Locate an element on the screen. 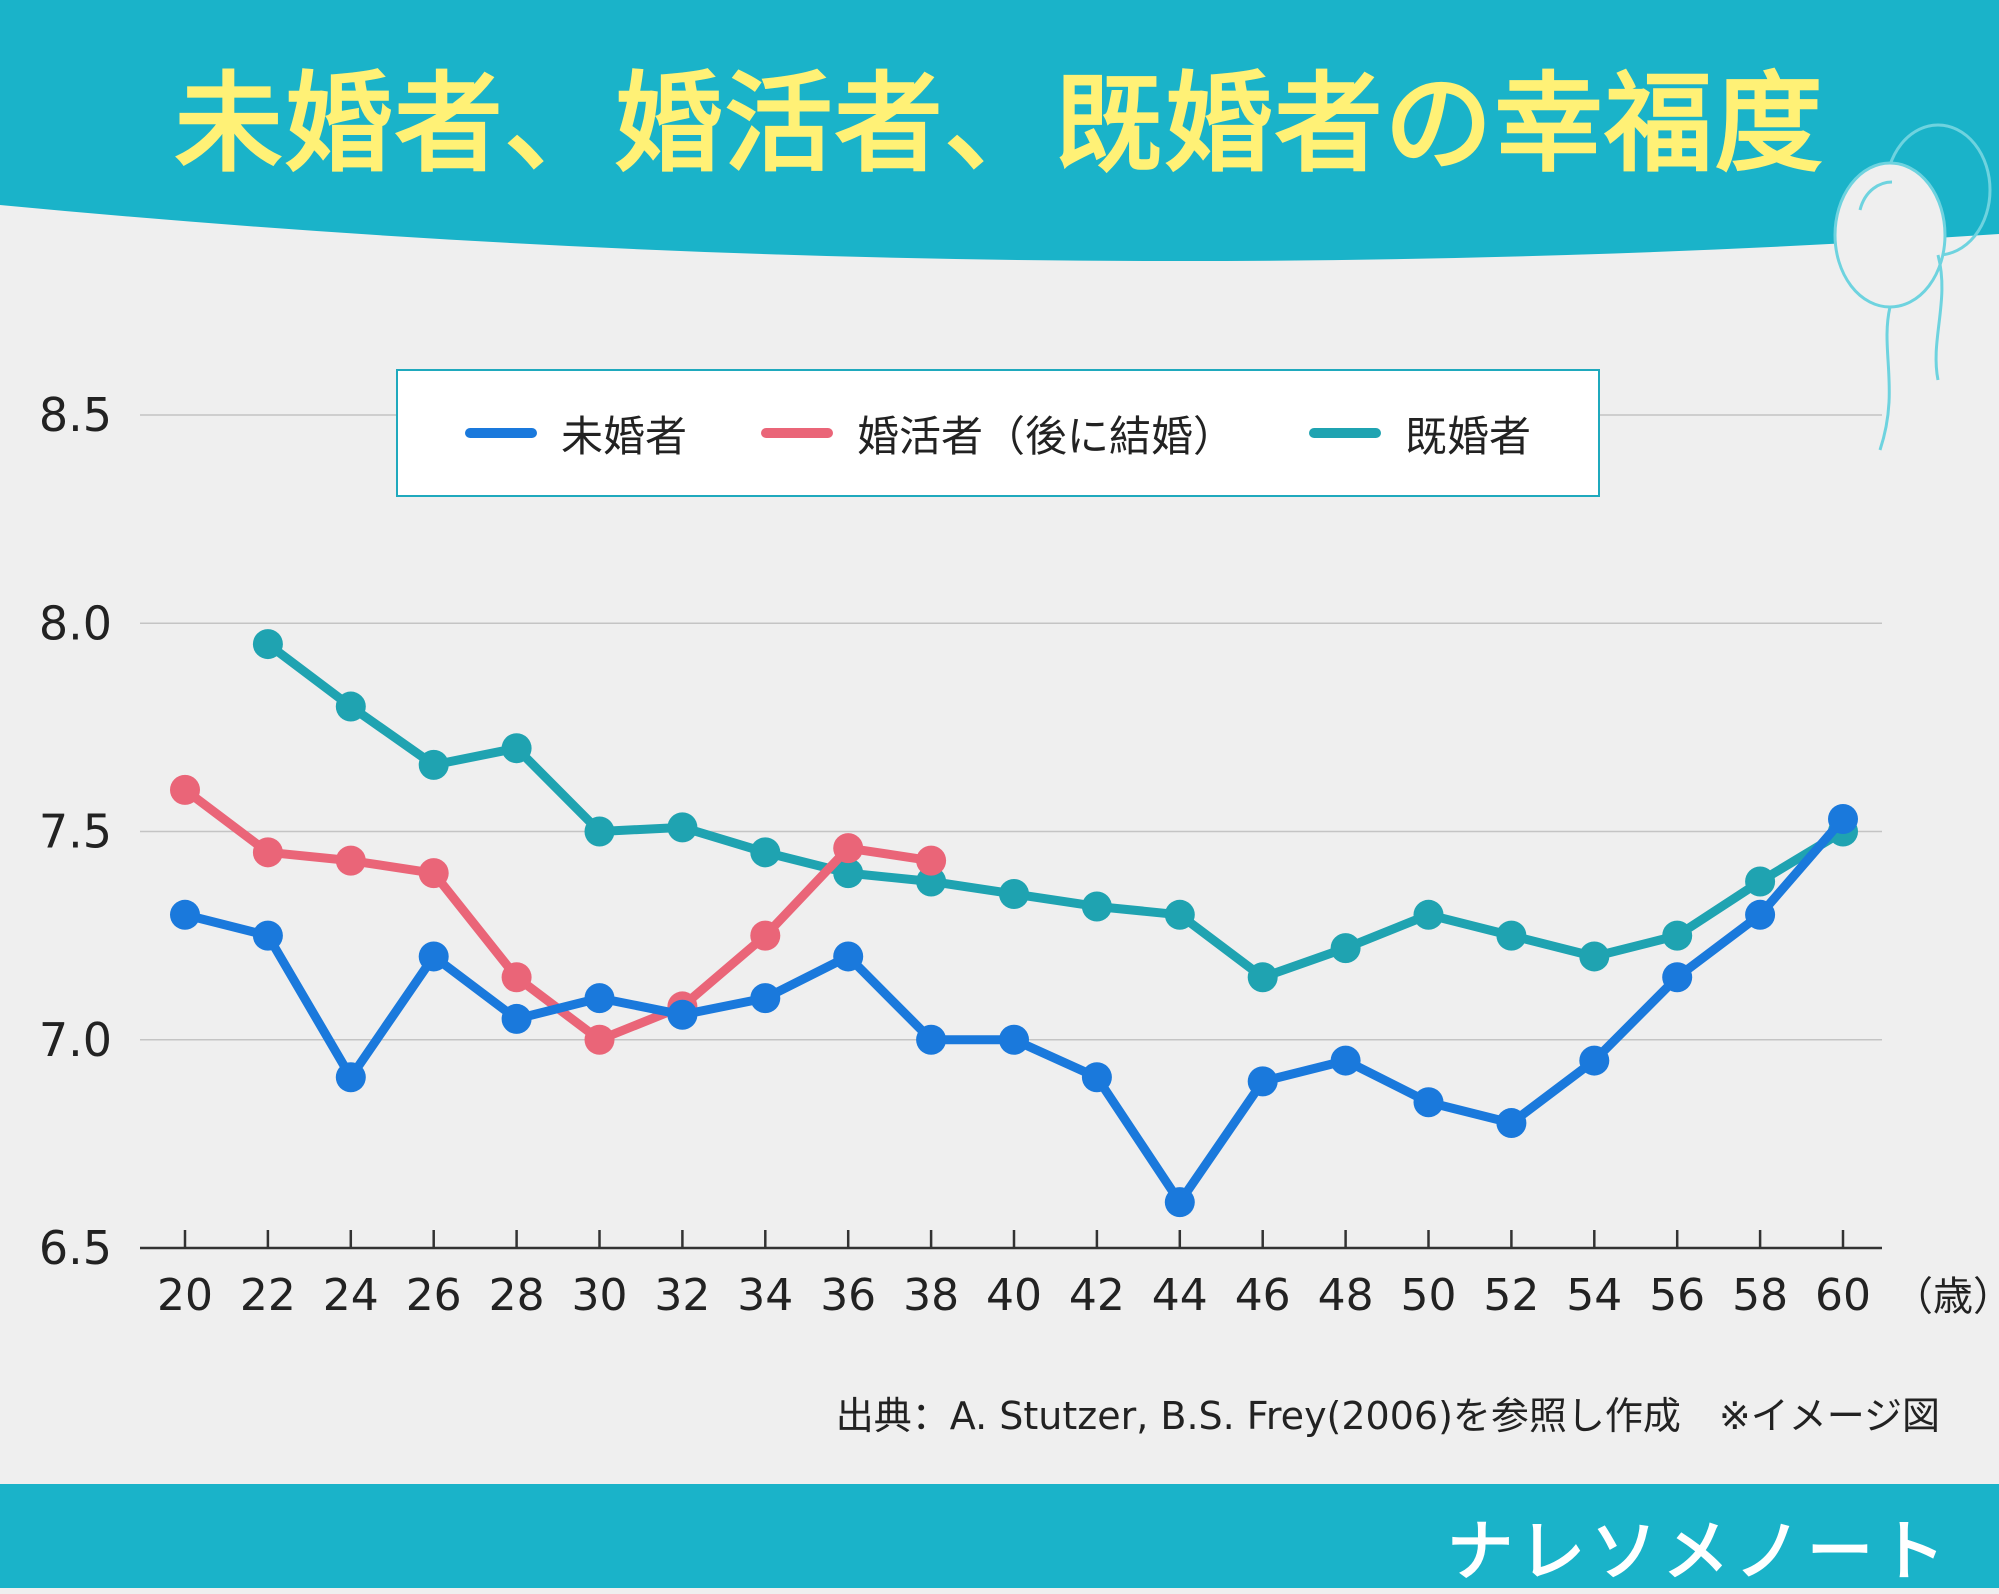 This screenshot has height=1594, width=1999. y-tick-label: 7.5 is located at coordinates (75, 832).